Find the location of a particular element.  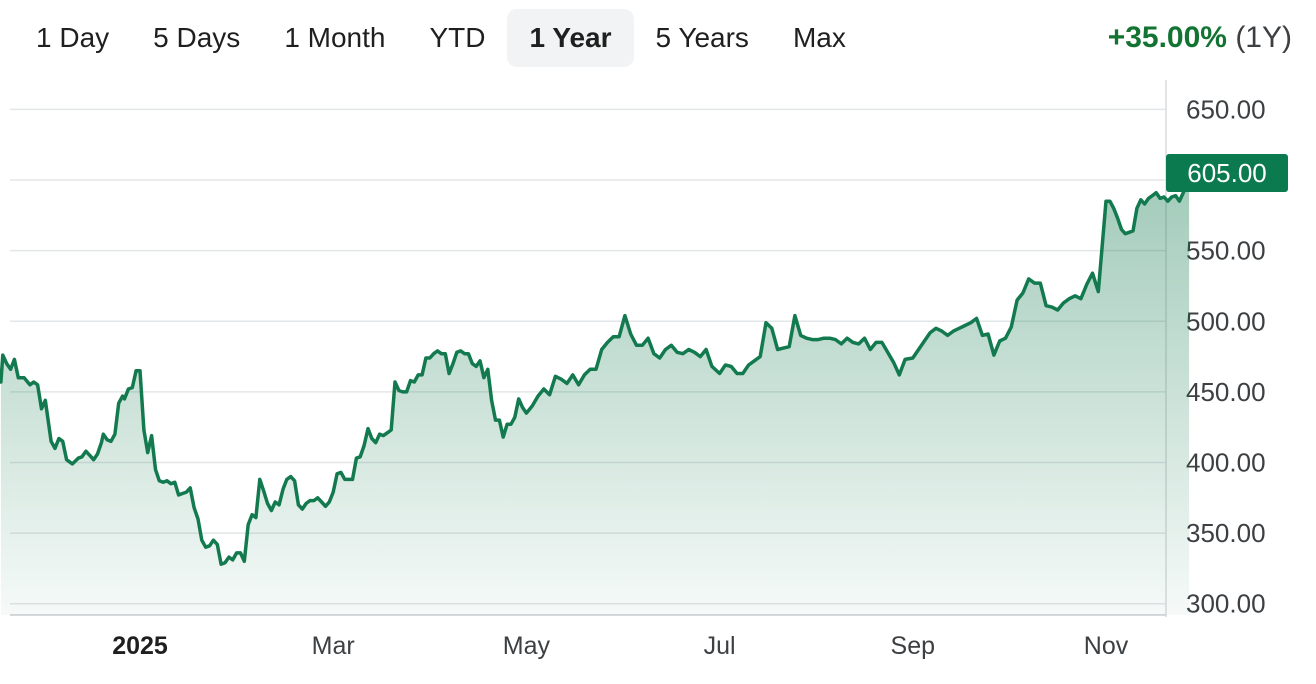

y-tick-label: 300.00 is located at coordinates (1226, 604).